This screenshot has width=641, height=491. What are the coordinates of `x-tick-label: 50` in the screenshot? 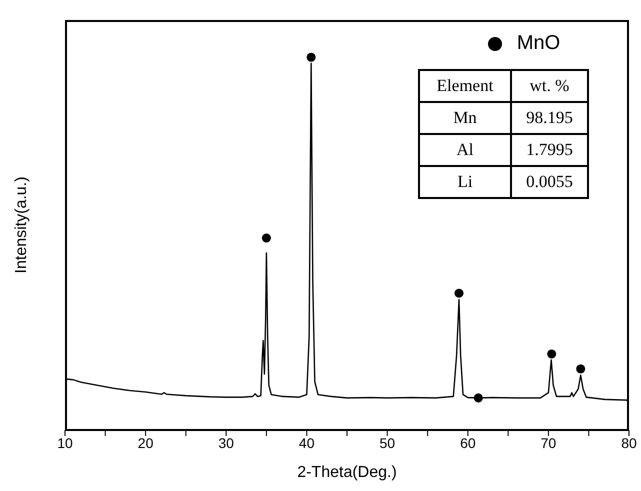 It's located at (387, 442).